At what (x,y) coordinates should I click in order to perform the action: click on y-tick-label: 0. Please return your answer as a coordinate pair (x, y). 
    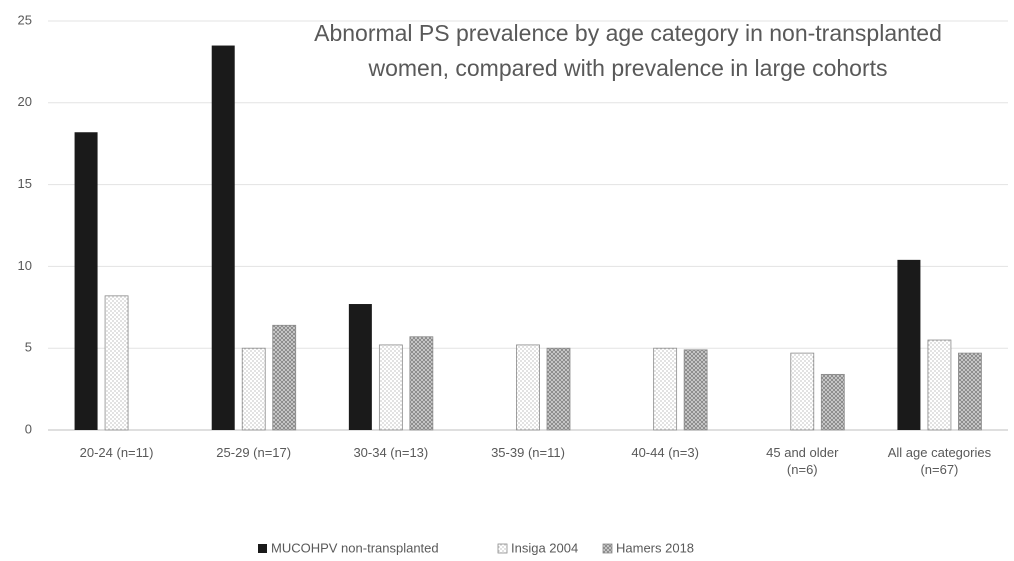
    Looking at the image, I should click on (28, 428).